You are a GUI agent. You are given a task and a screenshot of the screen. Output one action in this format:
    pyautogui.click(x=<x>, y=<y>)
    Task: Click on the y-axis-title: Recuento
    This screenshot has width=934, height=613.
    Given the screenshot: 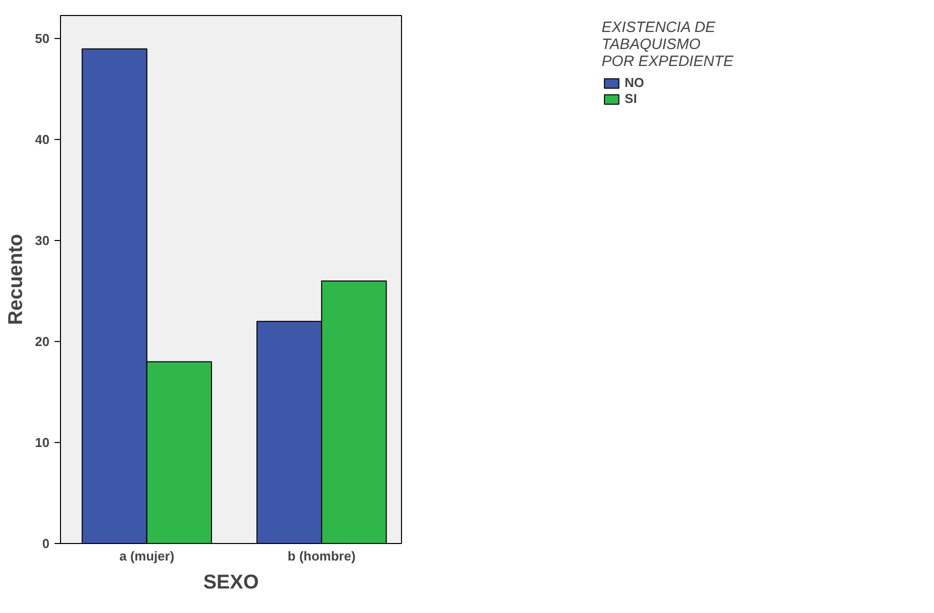 What is the action you would take?
    pyautogui.click(x=16, y=280)
    